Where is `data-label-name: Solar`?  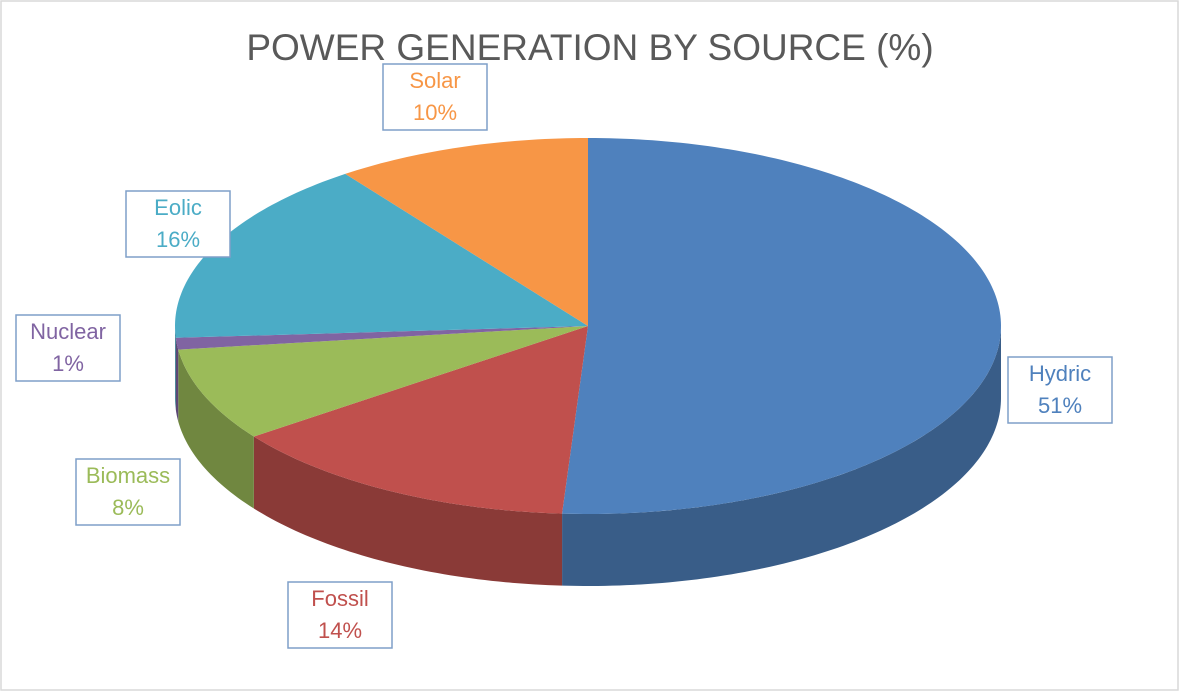
data-label-name: Solar is located at coordinates (434, 80).